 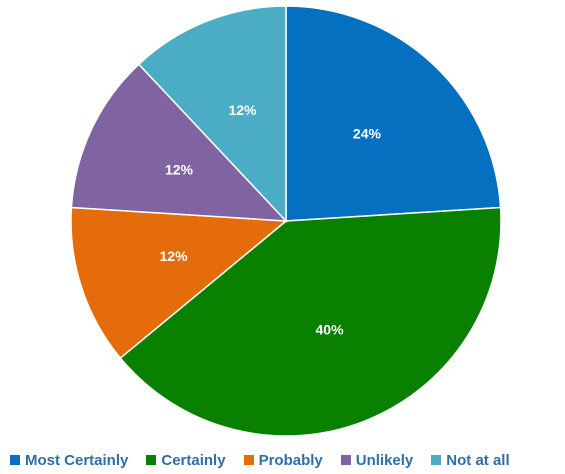 What do you see at coordinates (478, 460) in the screenshot?
I see `legend-label: Not at all` at bounding box center [478, 460].